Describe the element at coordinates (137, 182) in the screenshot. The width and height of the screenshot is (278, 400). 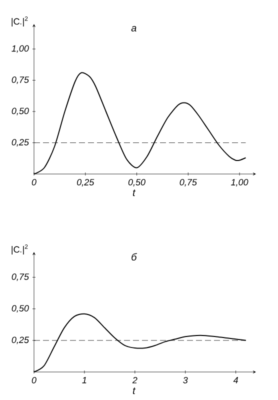
I see `x-tick-label: 0,50` at that location.